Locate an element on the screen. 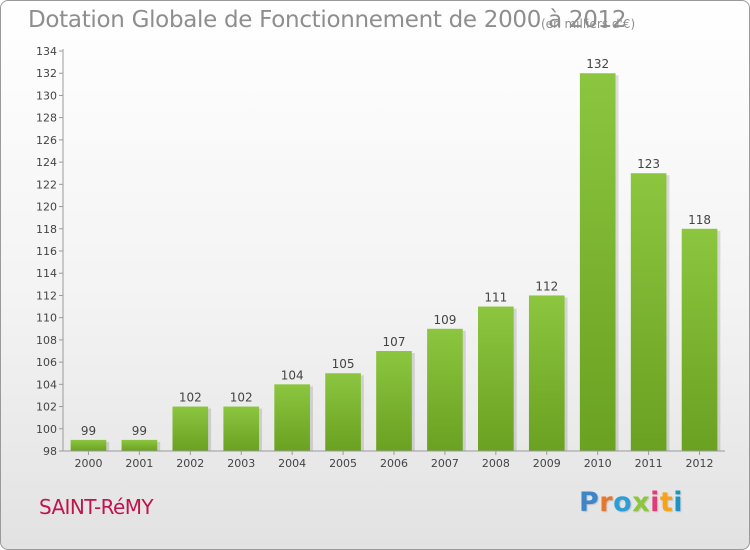 Image resolution: width=750 pixels, height=550 pixels. y-tick-label: 104 is located at coordinates (46, 384).